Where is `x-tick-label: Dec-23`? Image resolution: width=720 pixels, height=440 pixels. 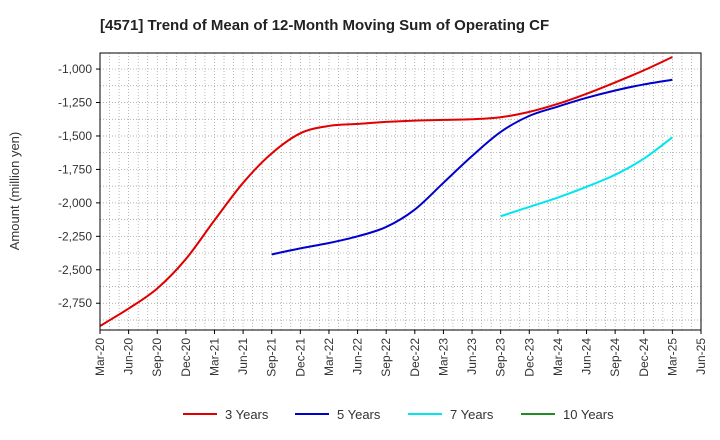
x-tick-label: Dec-23 is located at coordinates (529, 357).